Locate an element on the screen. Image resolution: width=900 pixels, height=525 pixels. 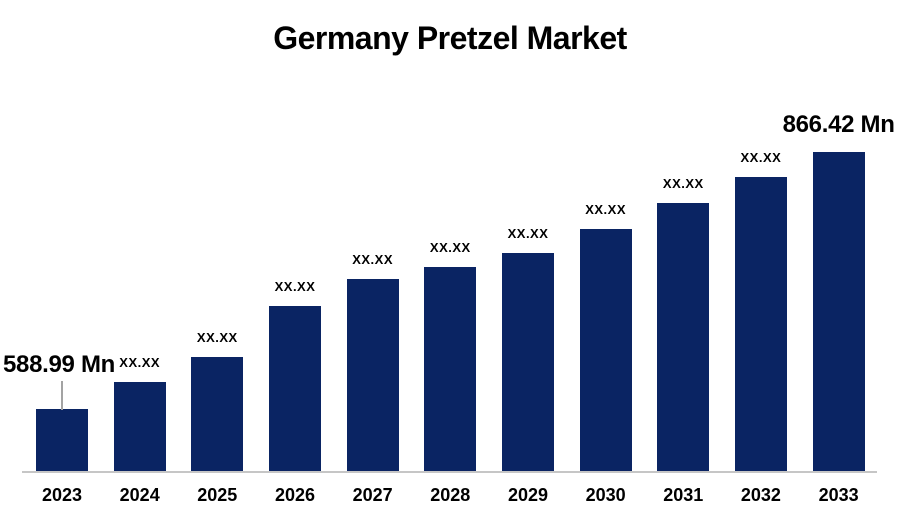
bar-2027 is located at coordinates (372, 376).